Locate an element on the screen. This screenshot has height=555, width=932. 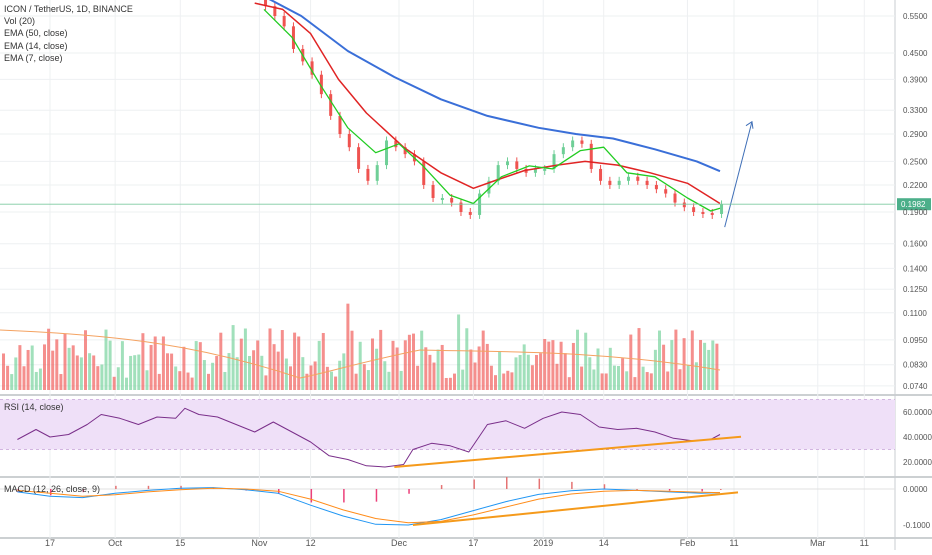
time-tick-label: 14 is located at coordinates (604, 543).